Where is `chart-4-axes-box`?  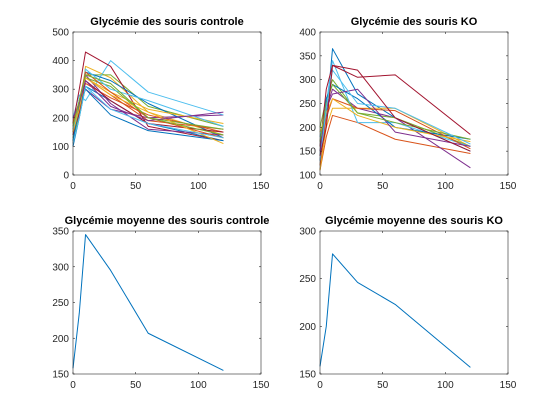 chart-4-axes-box is located at coordinates (414, 302).